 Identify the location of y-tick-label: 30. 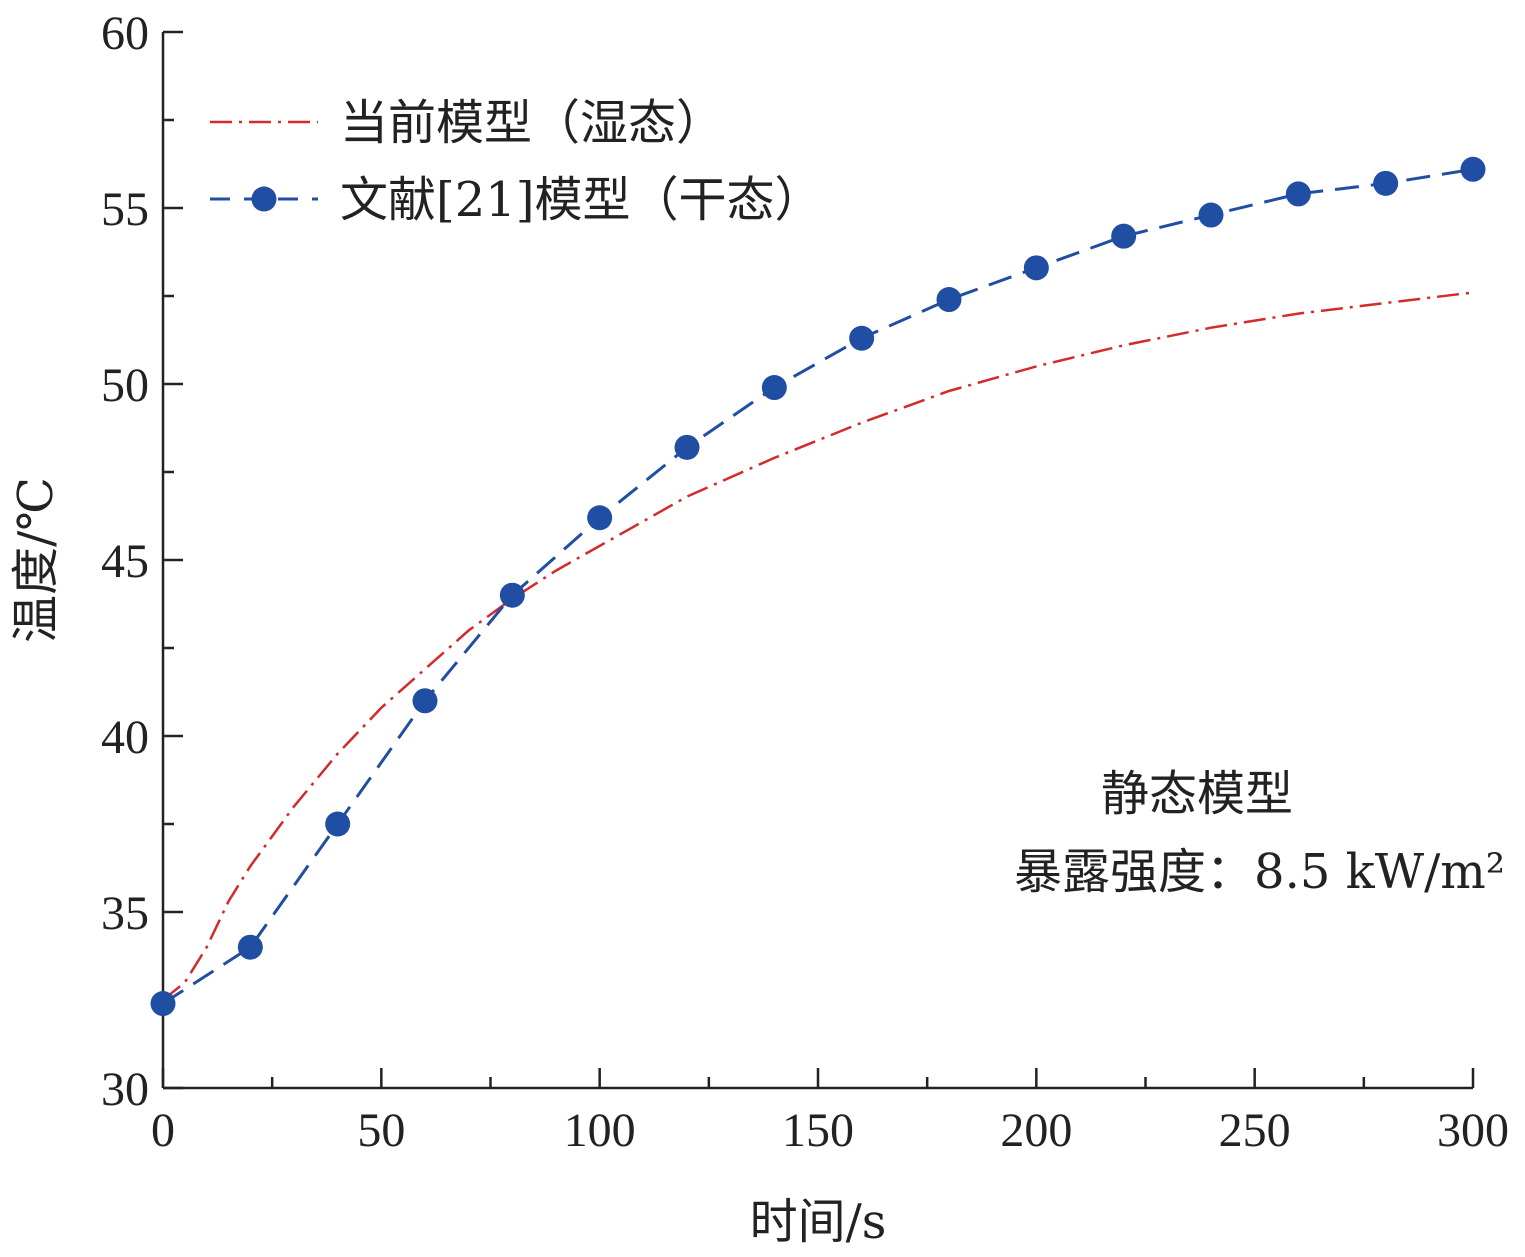
(125, 1089).